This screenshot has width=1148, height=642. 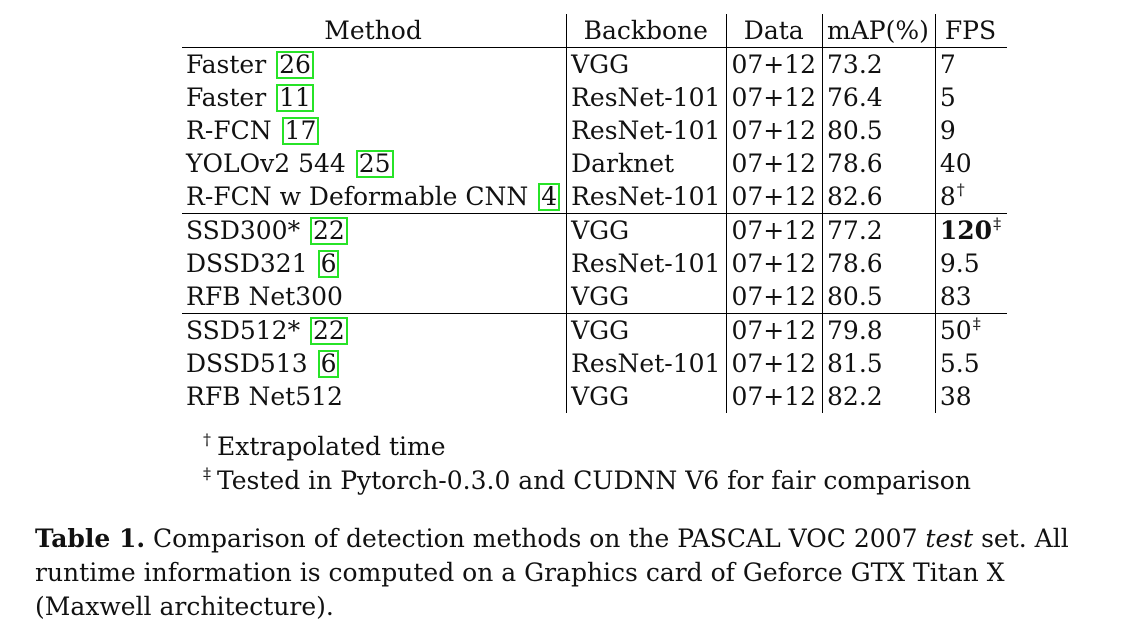 I want to click on footnote-mark: ‡, so click(x=997, y=223).